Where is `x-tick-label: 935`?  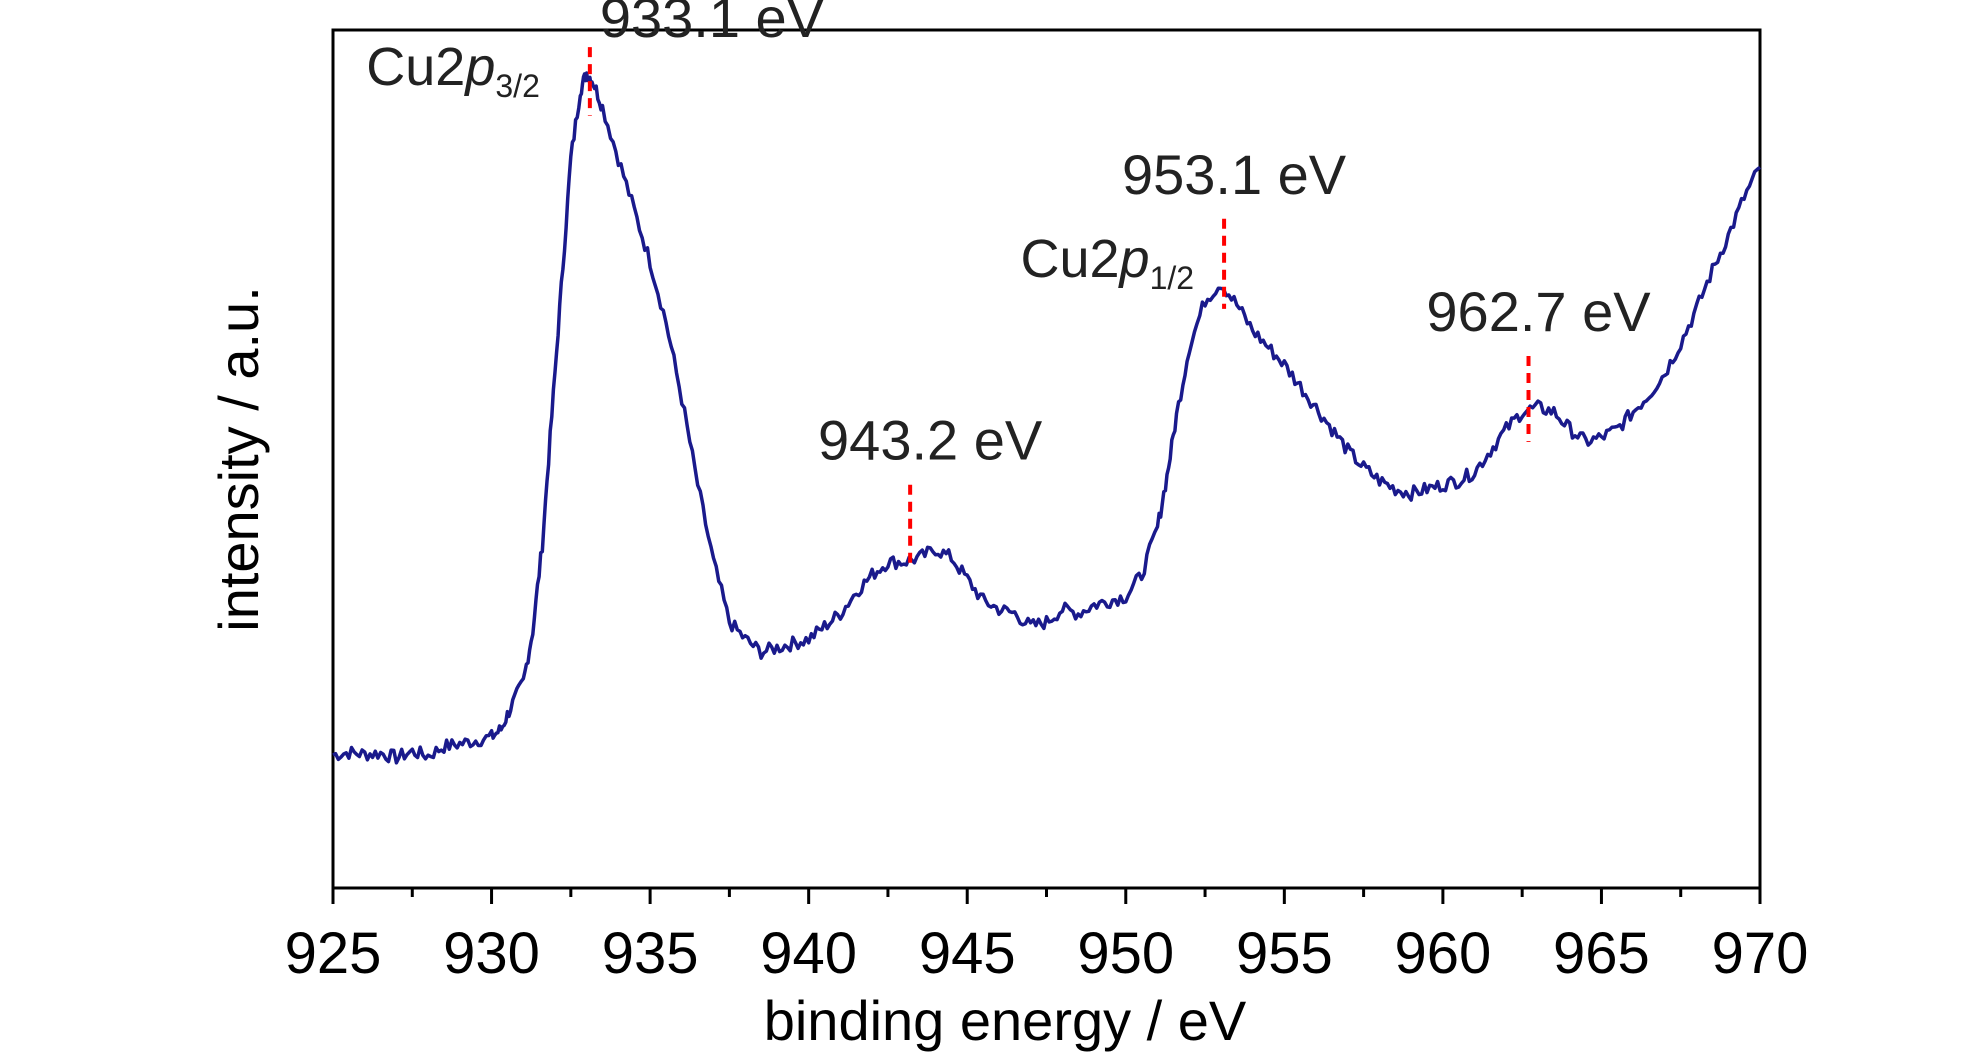 x-tick-label: 935 is located at coordinates (650, 953).